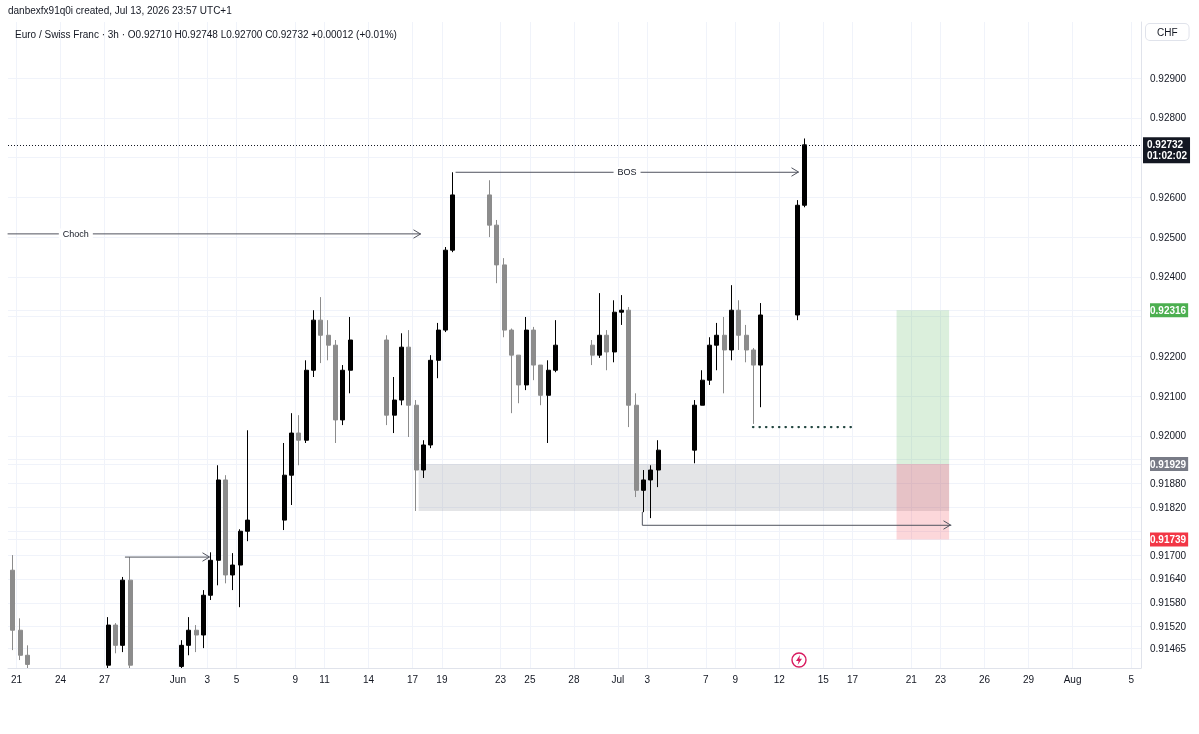 This screenshot has height=734, width=1199. Describe the element at coordinates (1168, 277) in the screenshot. I see `y-tick-label: 0.92400` at that location.